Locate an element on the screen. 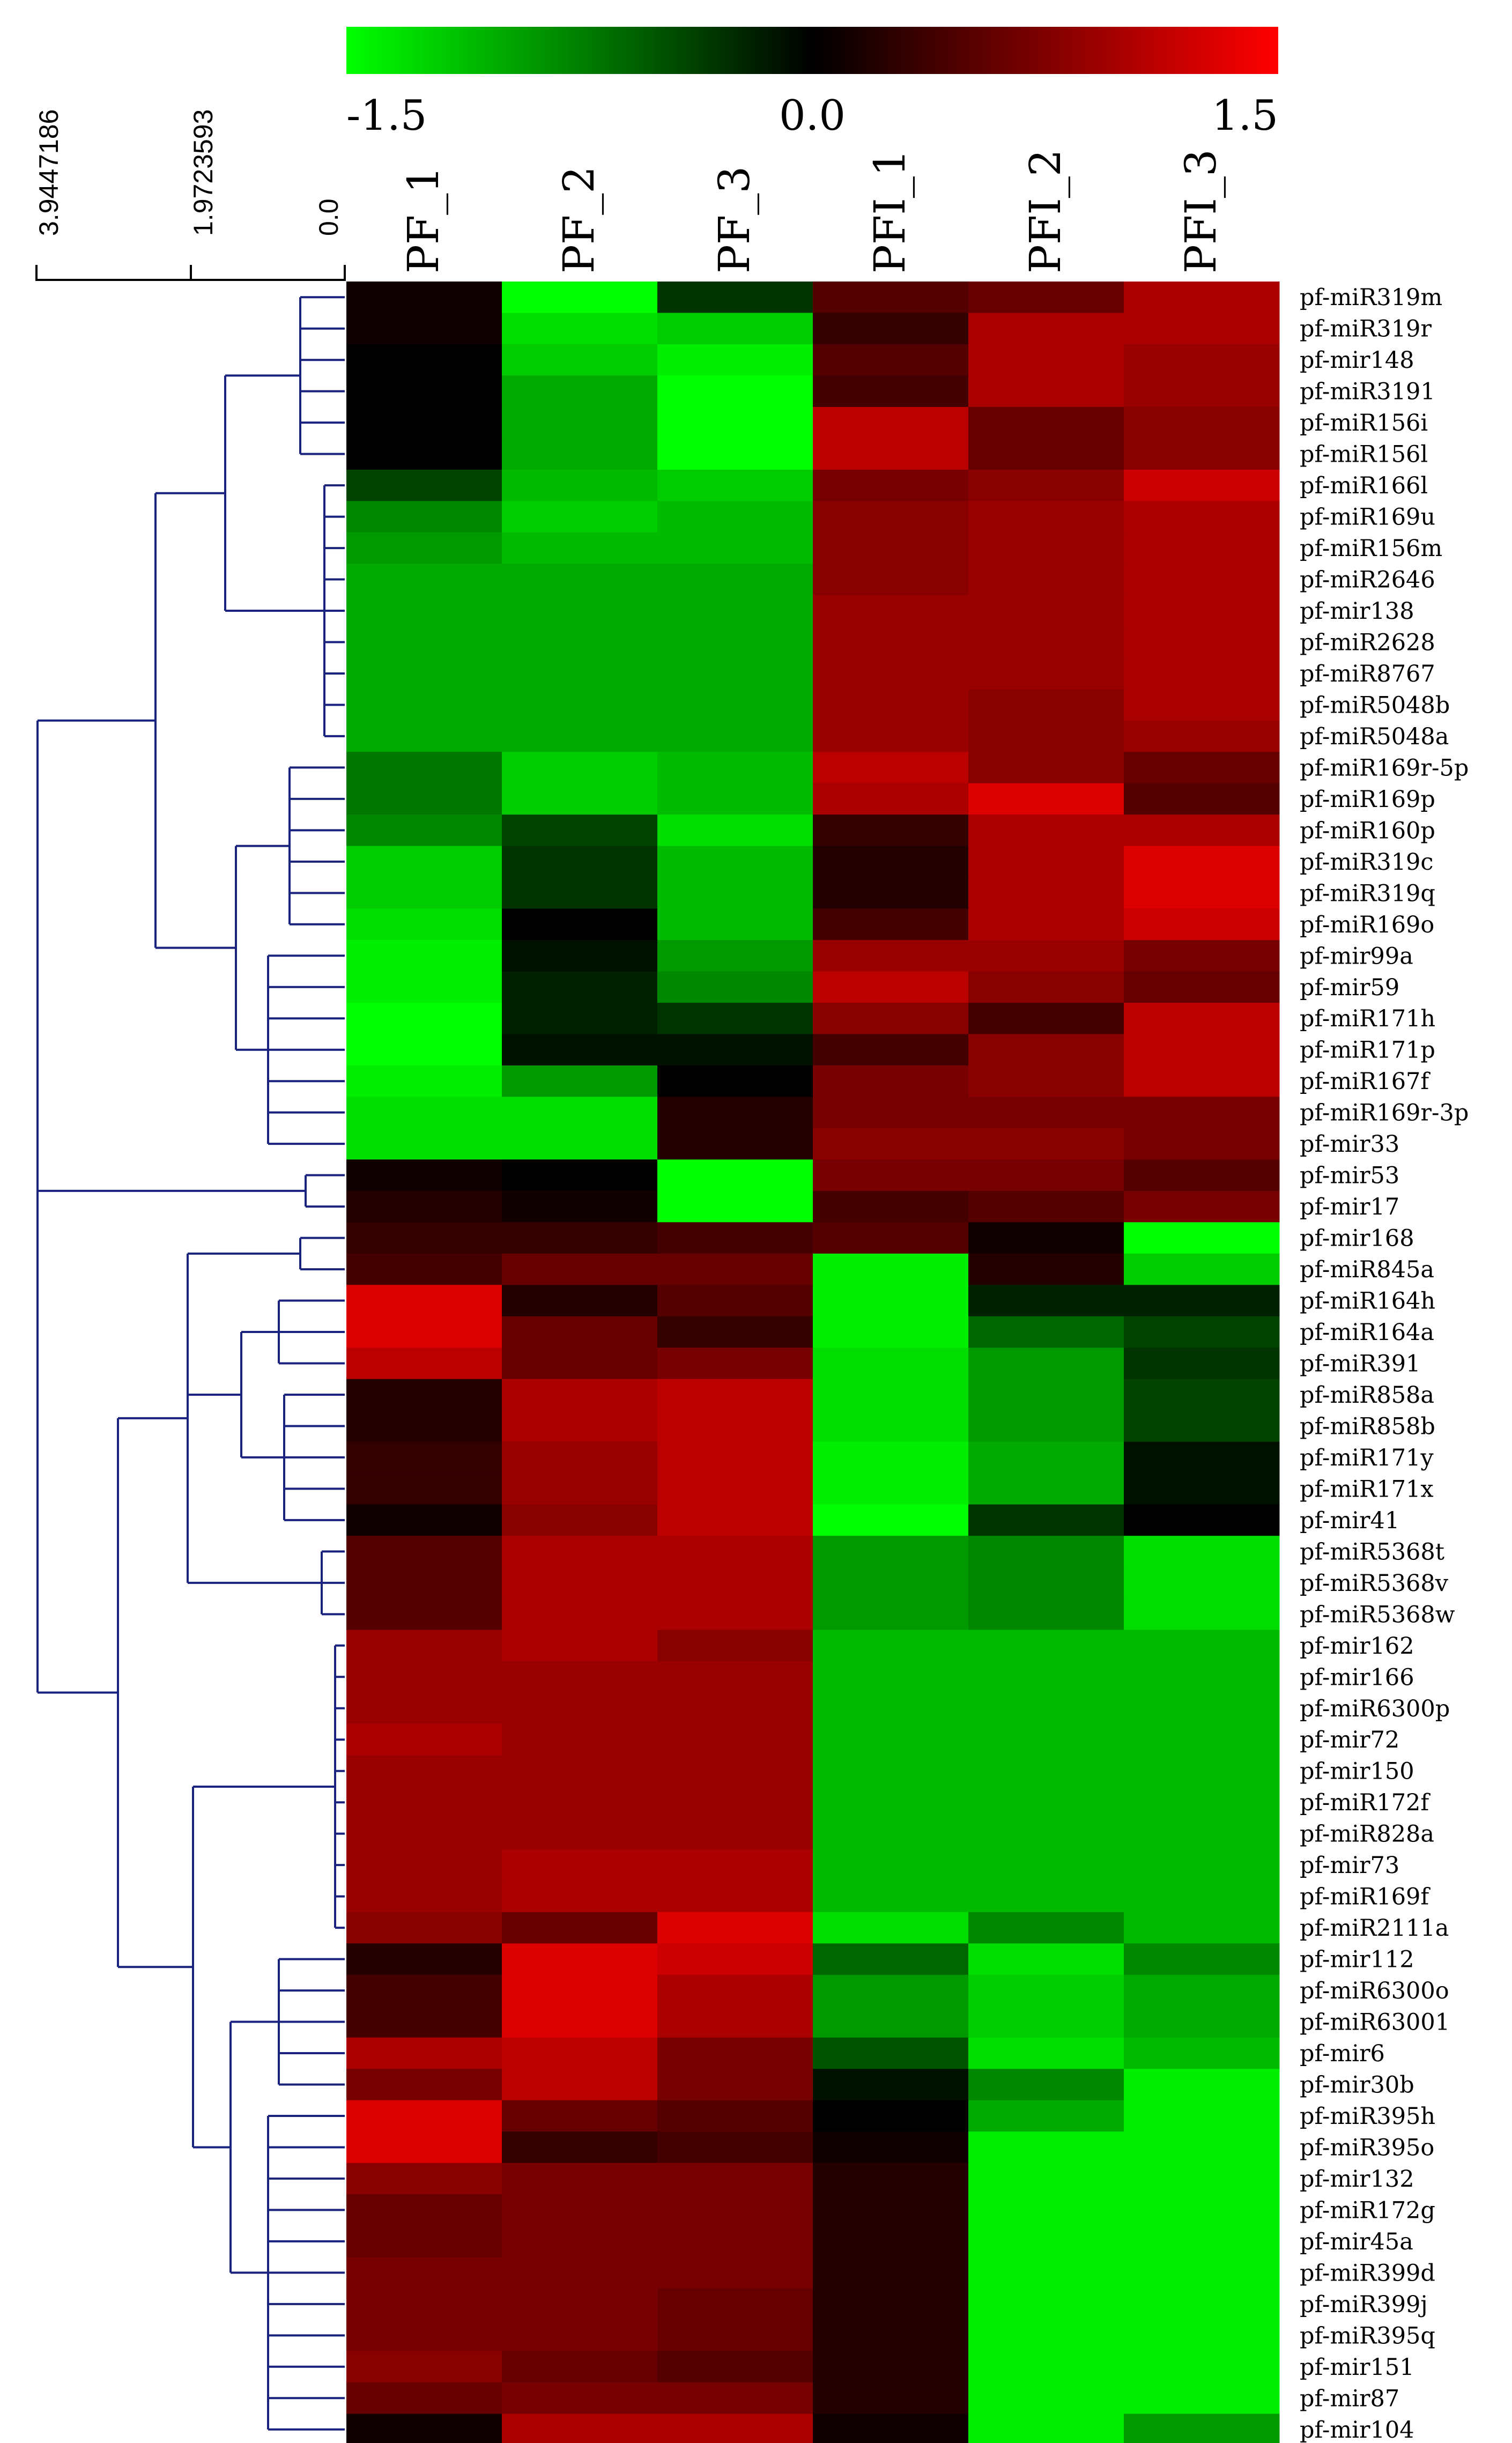 The height and width of the screenshot is (2443, 1512). row-label: pf-mir6 is located at coordinates (1342, 2053).